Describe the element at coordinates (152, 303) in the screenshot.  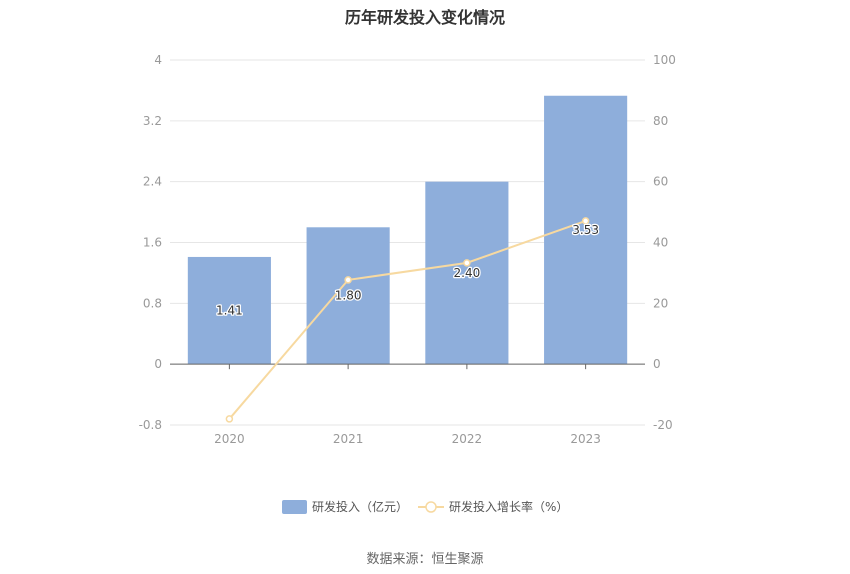
I see `y-left-tick-label: 0.8` at that location.